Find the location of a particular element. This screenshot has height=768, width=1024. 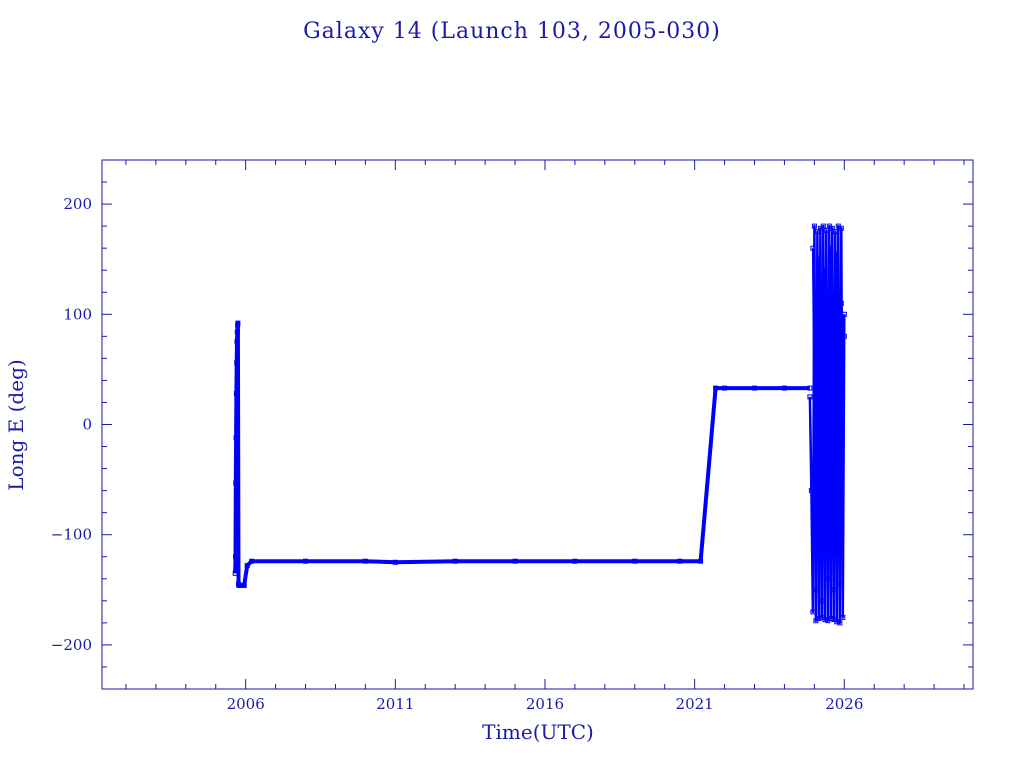

series-line is located at coordinates (829, 419).